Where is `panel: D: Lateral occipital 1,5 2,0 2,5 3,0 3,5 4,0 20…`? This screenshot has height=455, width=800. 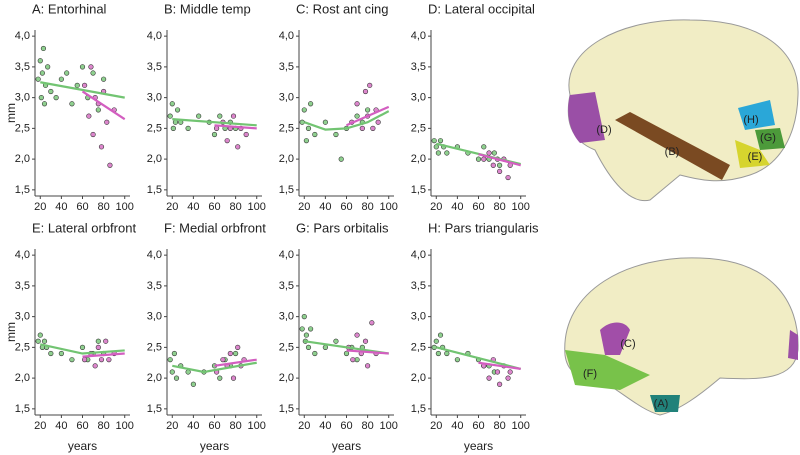
panel: D: Lateral occipital 1,5 2,0 2,5 3,0 3,5 4,0 20… is located at coordinates (473, 106).